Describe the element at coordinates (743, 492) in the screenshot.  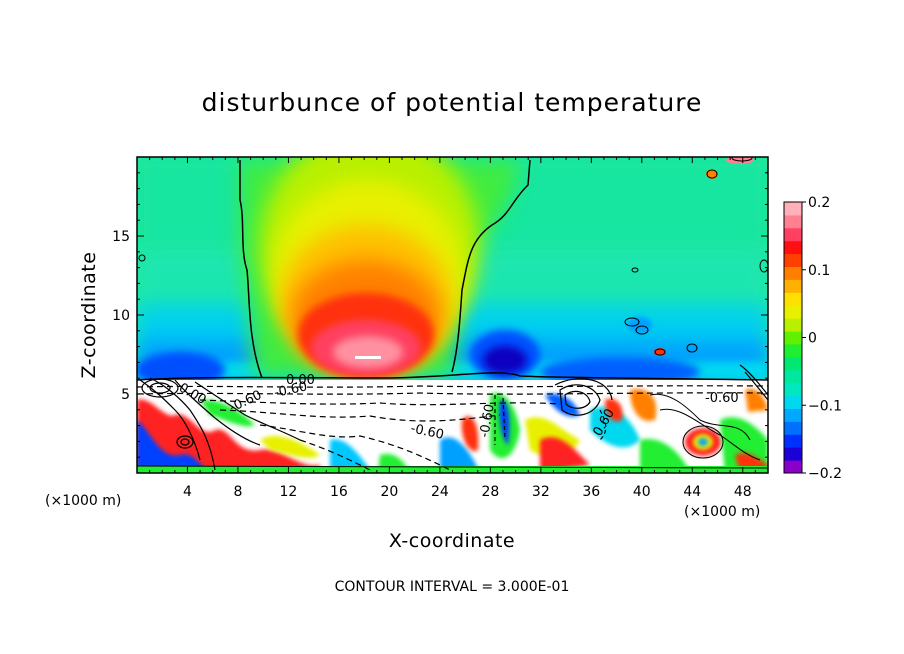
I see `x-tick-label: 48` at that location.